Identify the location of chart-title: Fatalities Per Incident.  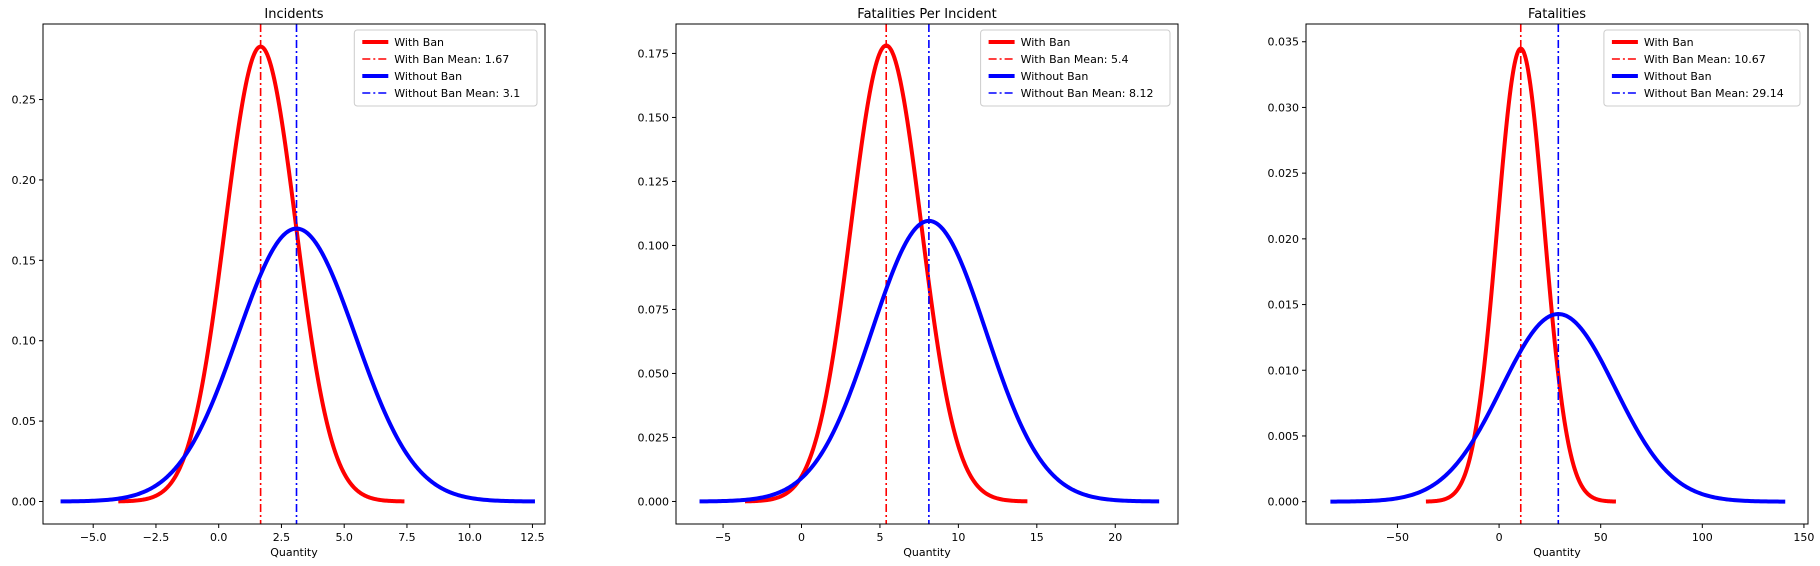
(926, 14).